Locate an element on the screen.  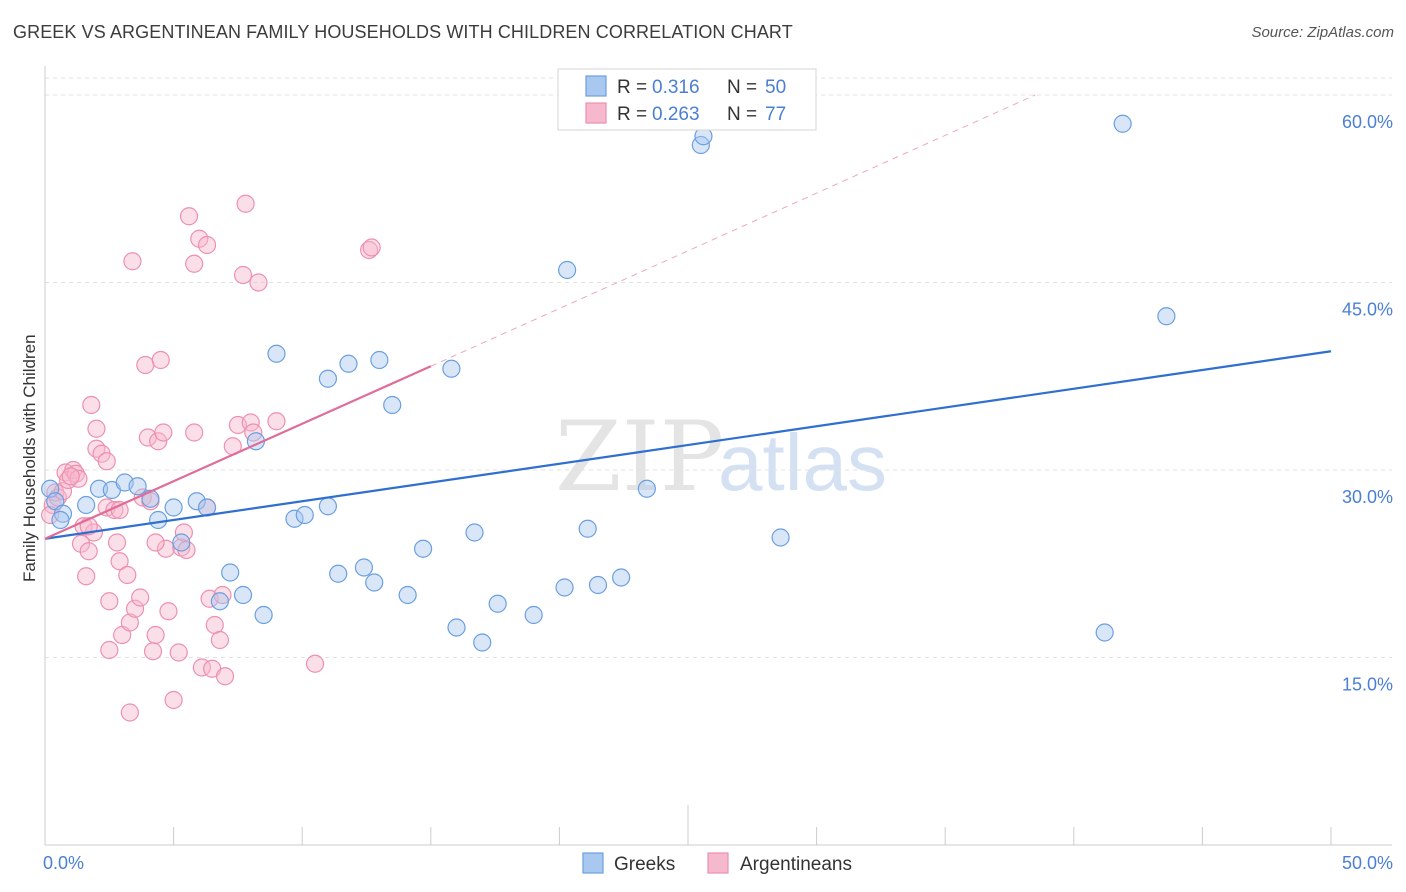
y-tick-label: 45.0% is located at coordinates (1367, 310).